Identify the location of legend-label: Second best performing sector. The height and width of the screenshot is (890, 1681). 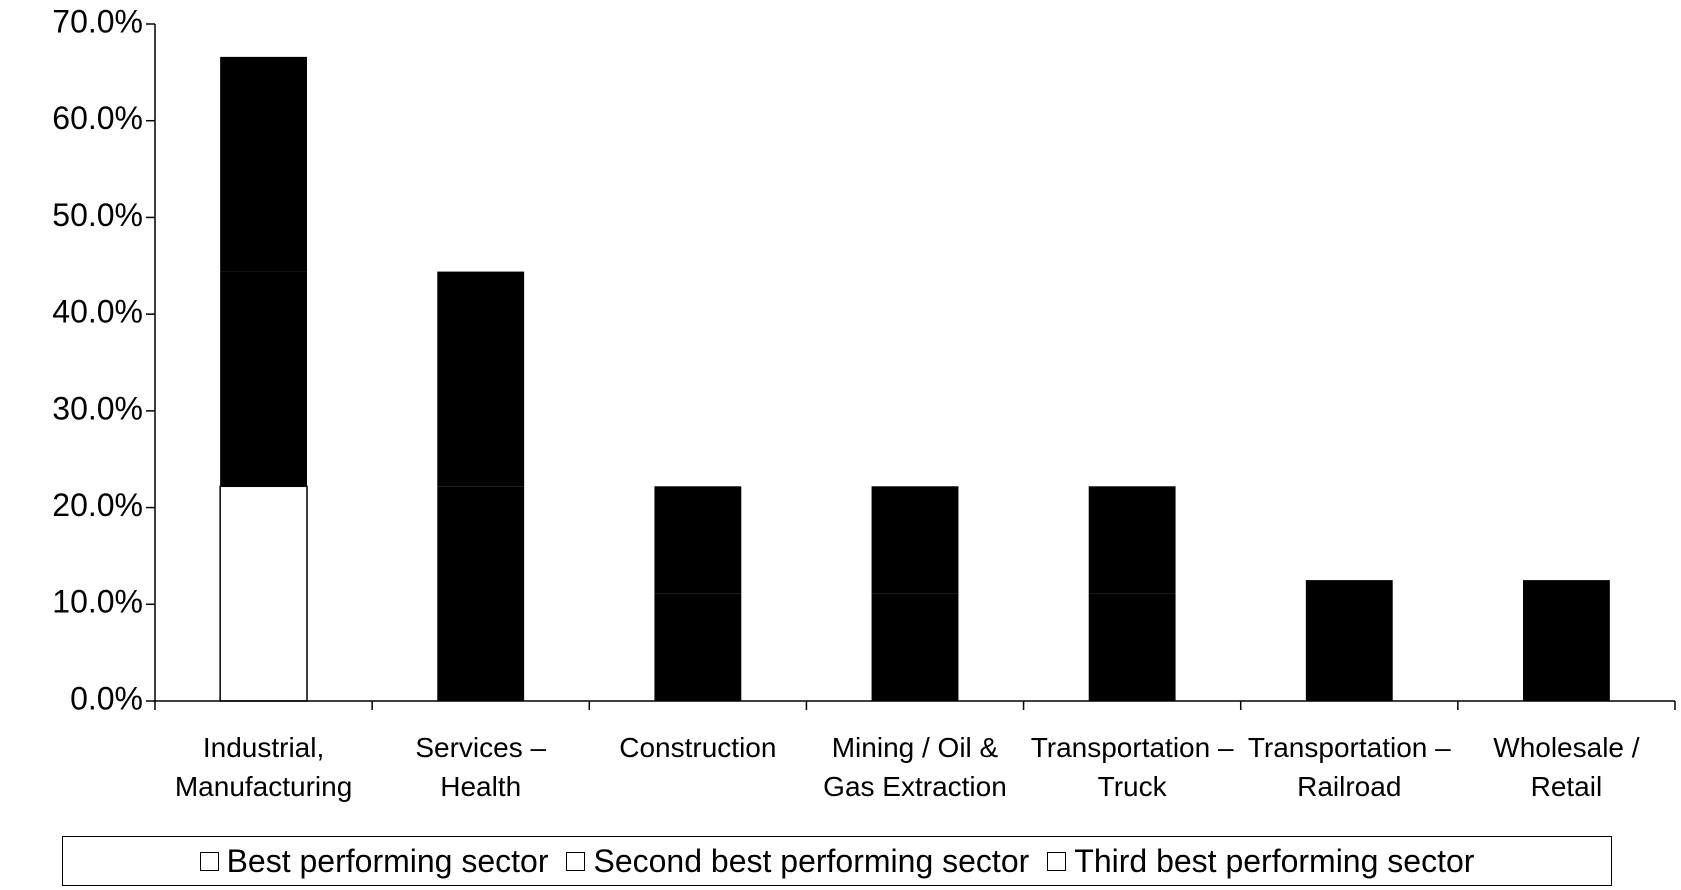
(811, 860).